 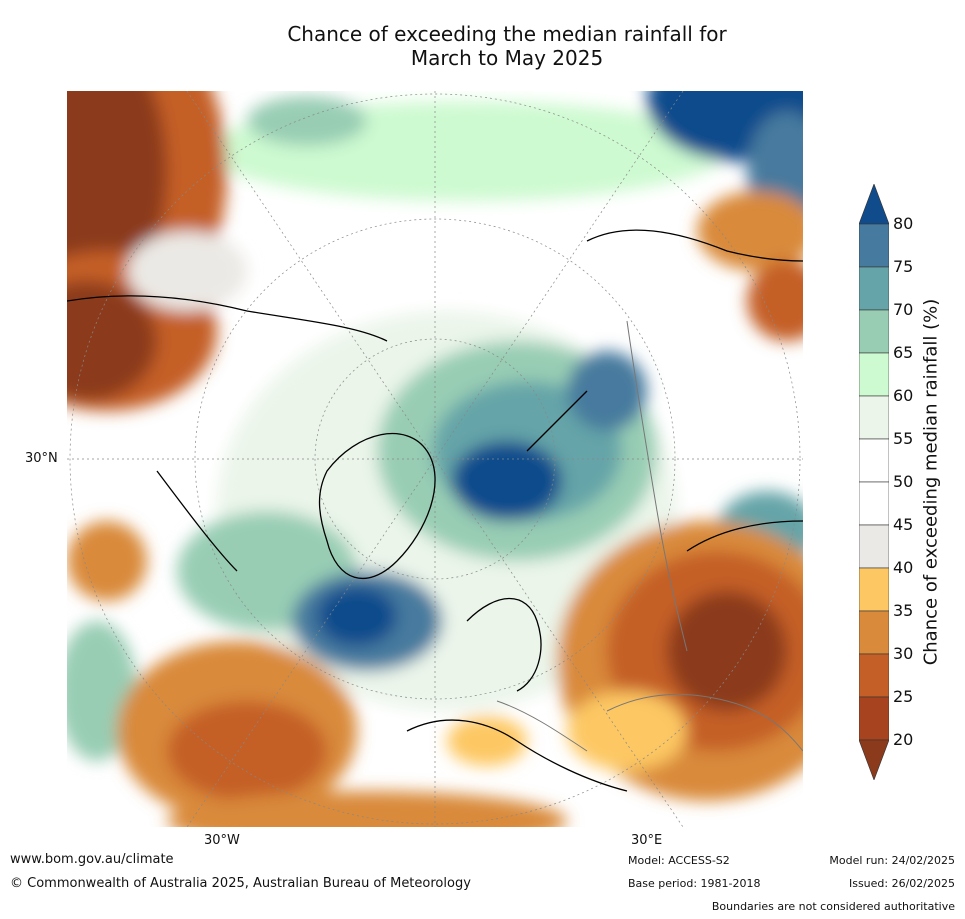 I want to click on colorbar-tick-label: 80, so click(x=903, y=223).